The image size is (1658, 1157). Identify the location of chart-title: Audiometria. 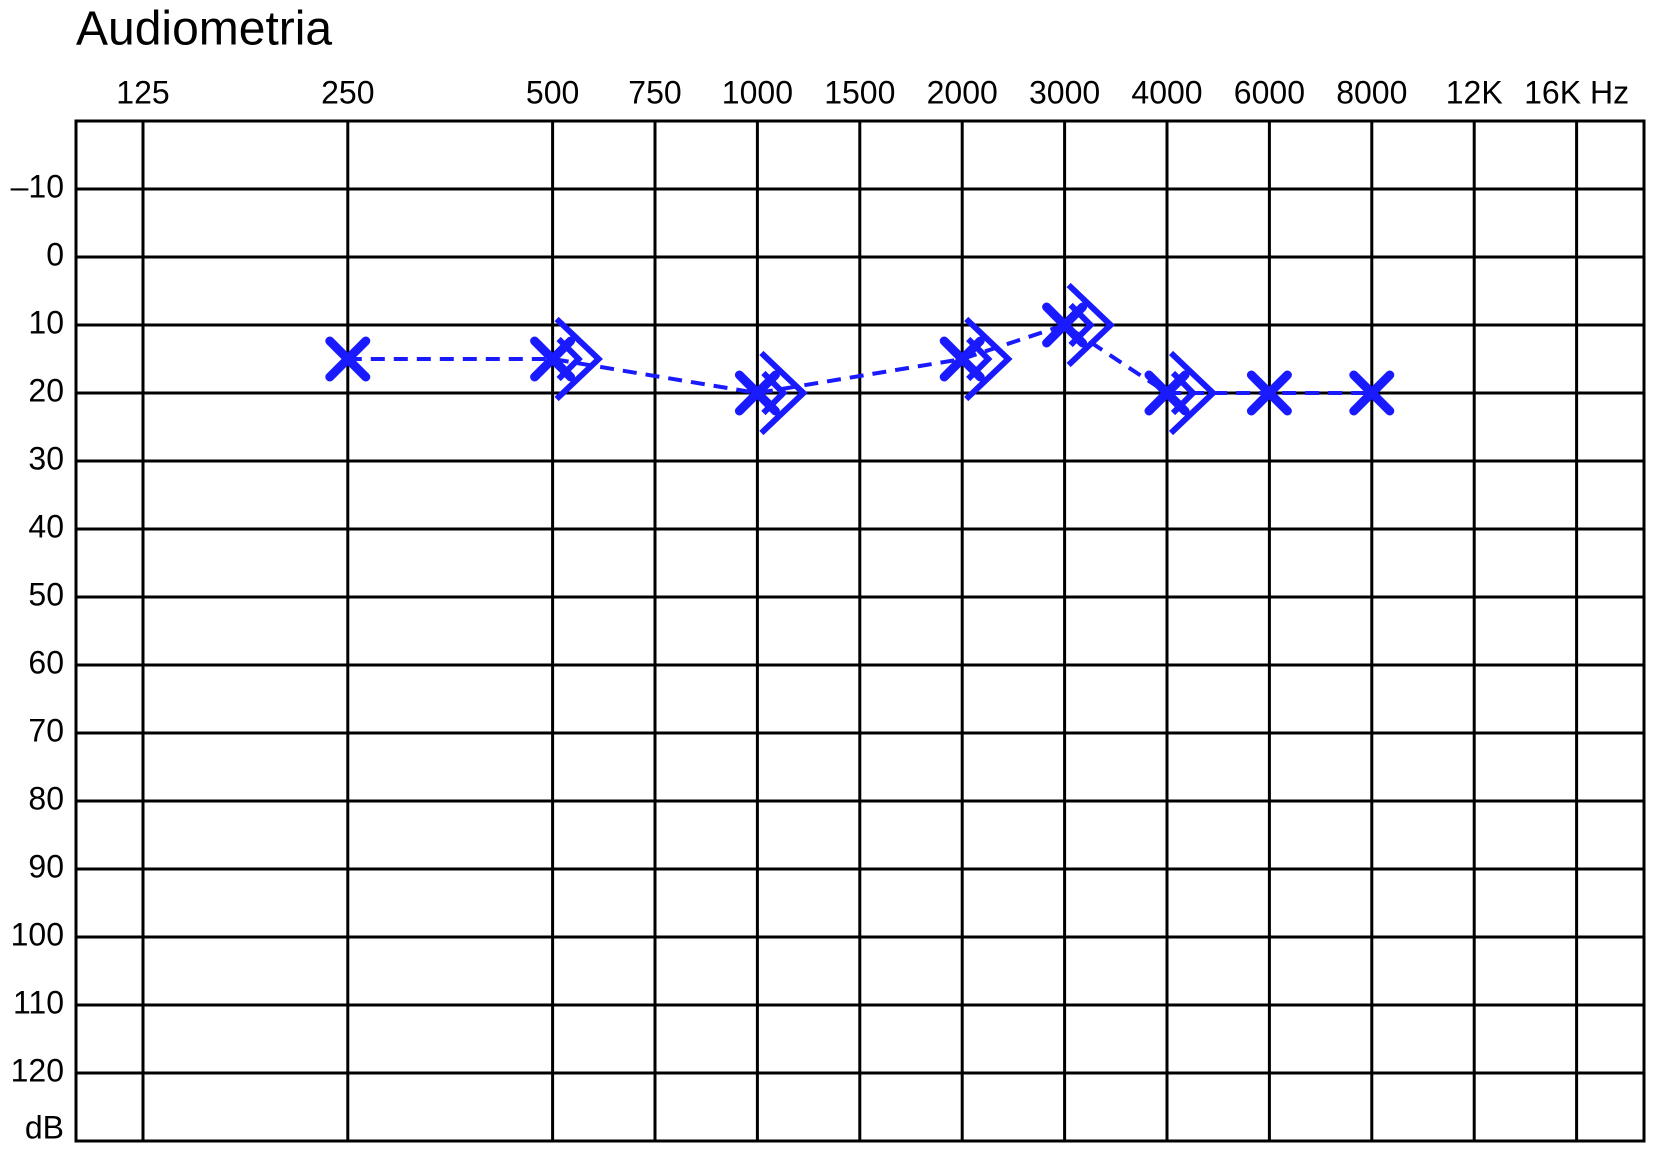
(204, 29).